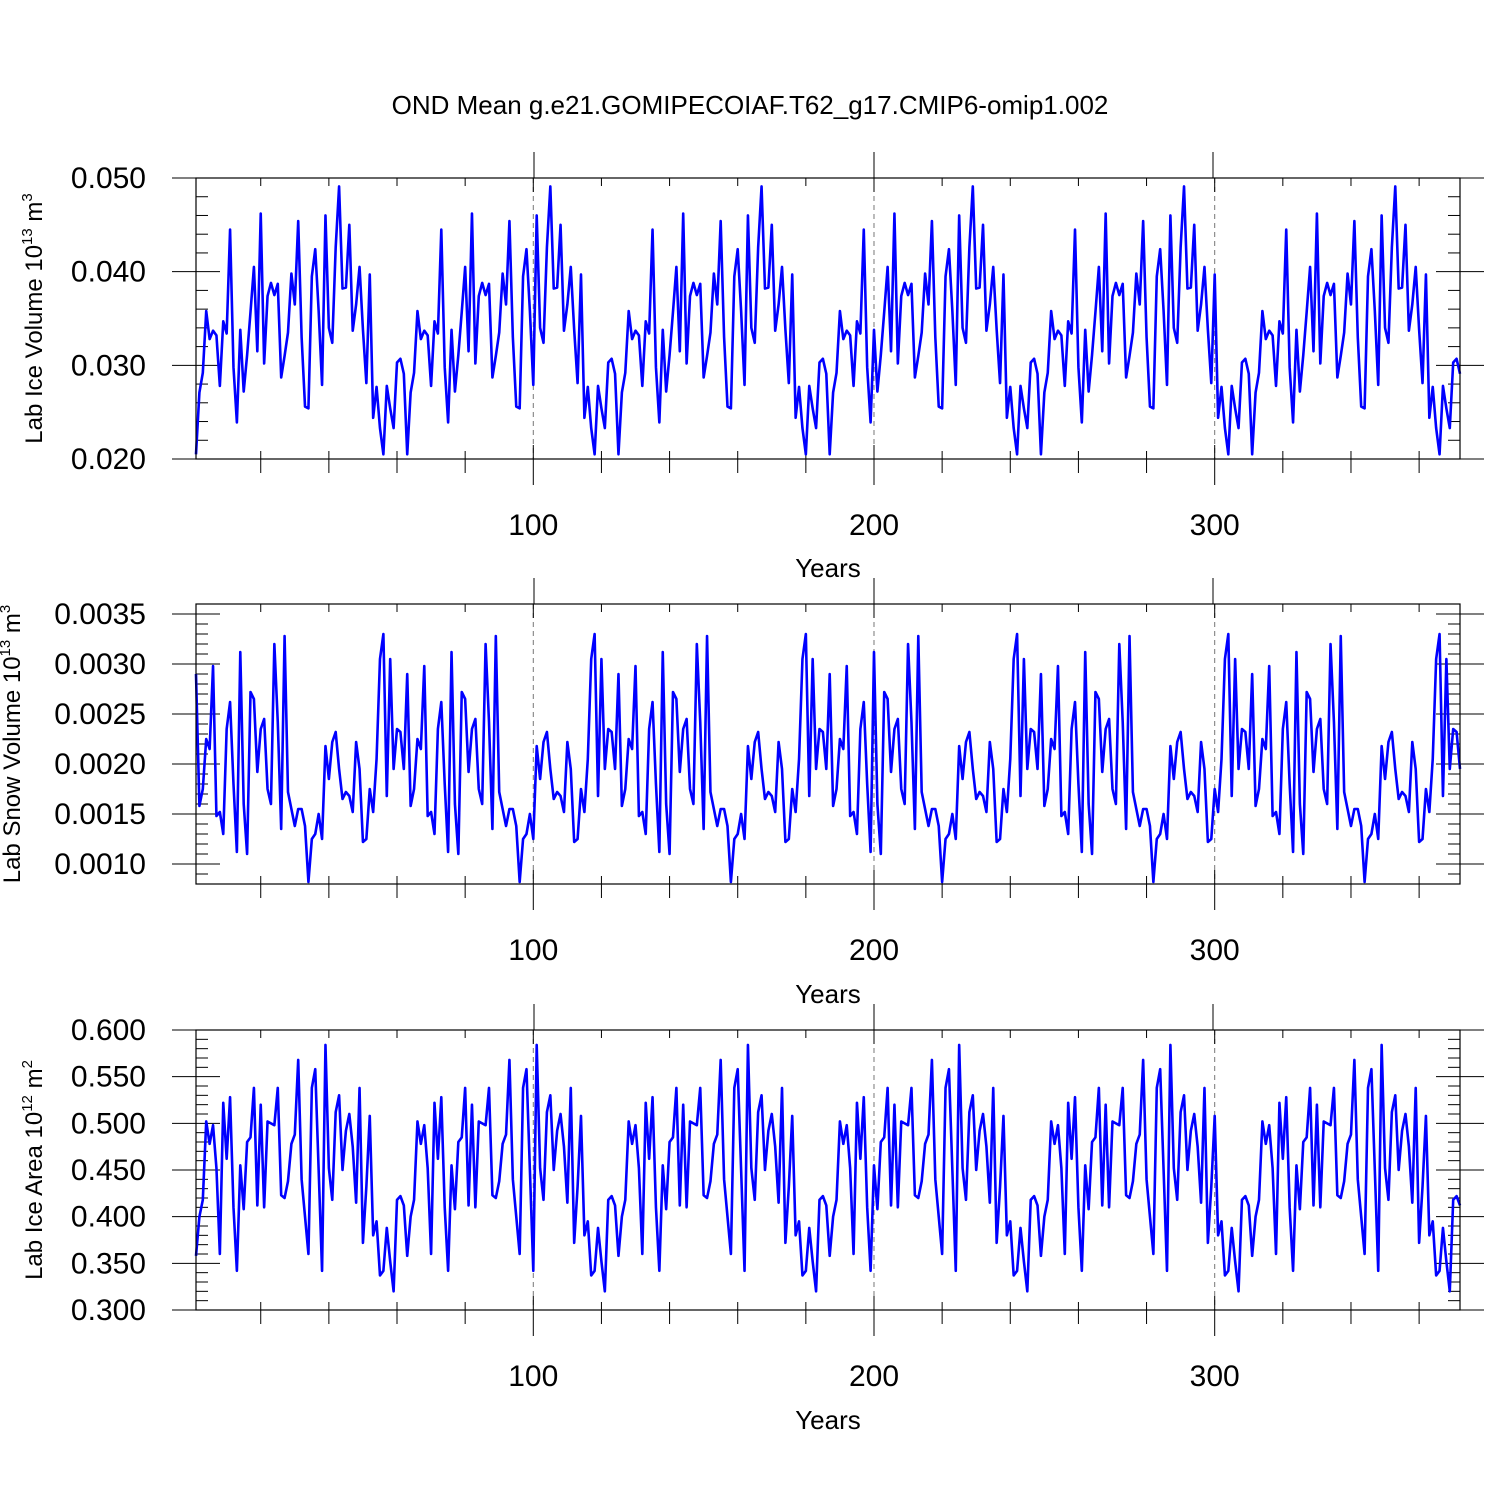  I want to click on snow-volume-x-tick-label-200: 200, so click(874, 950).